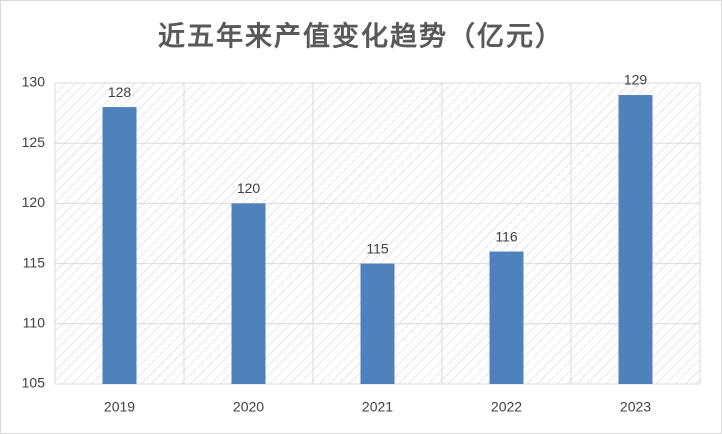 This screenshot has height=434, width=722. I want to click on data-label: 116, so click(506, 236).